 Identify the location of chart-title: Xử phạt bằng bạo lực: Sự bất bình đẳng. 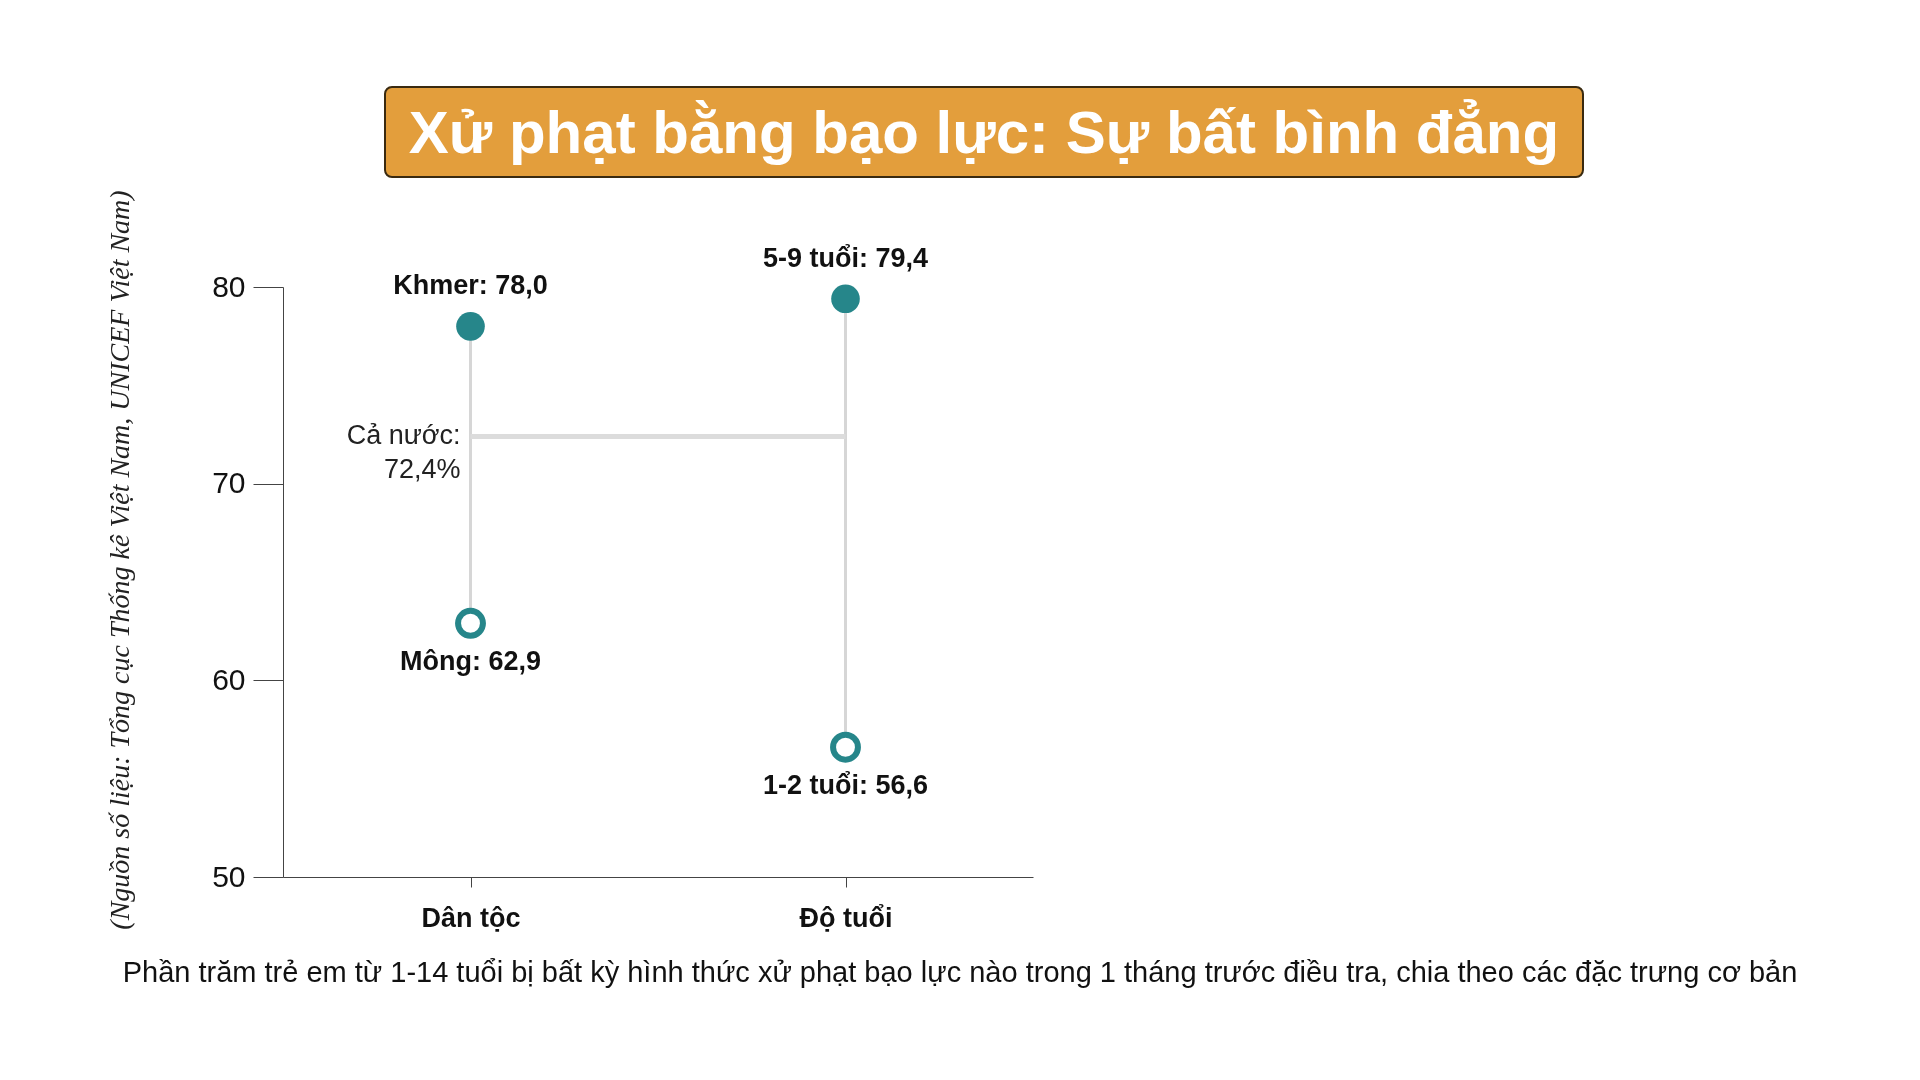
(984, 132).